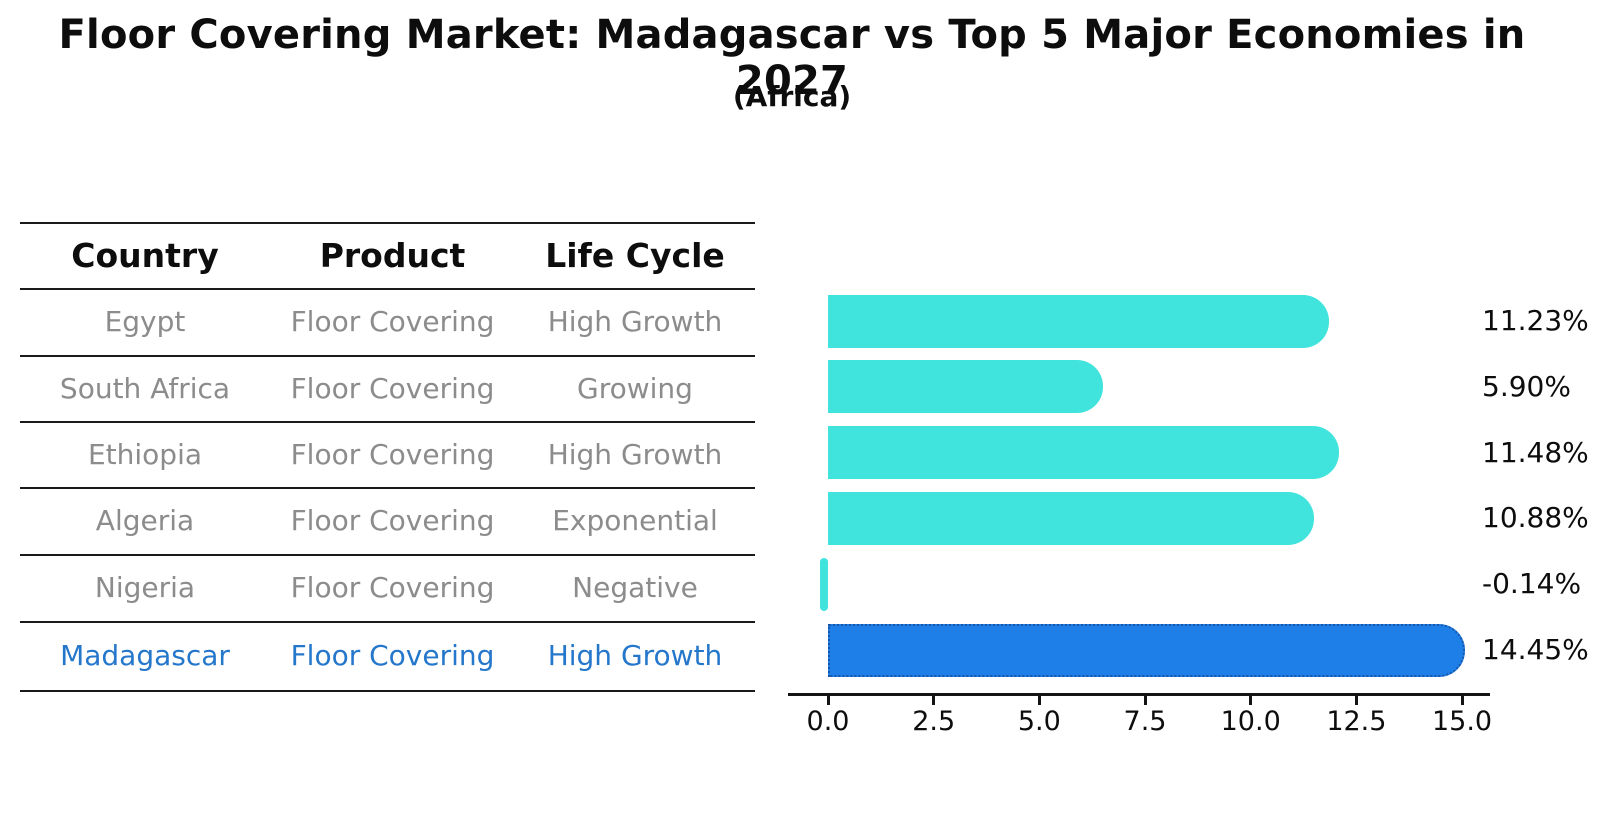 The image size is (1604, 823). I want to click on table-row: Egypt Floor Covering High Growth, so click(387, 321).